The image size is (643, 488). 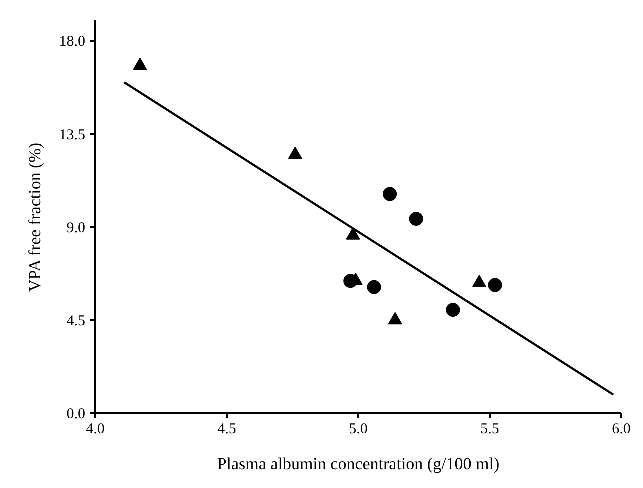 I want to click on y-tick-label: 9.0, so click(x=76, y=228).